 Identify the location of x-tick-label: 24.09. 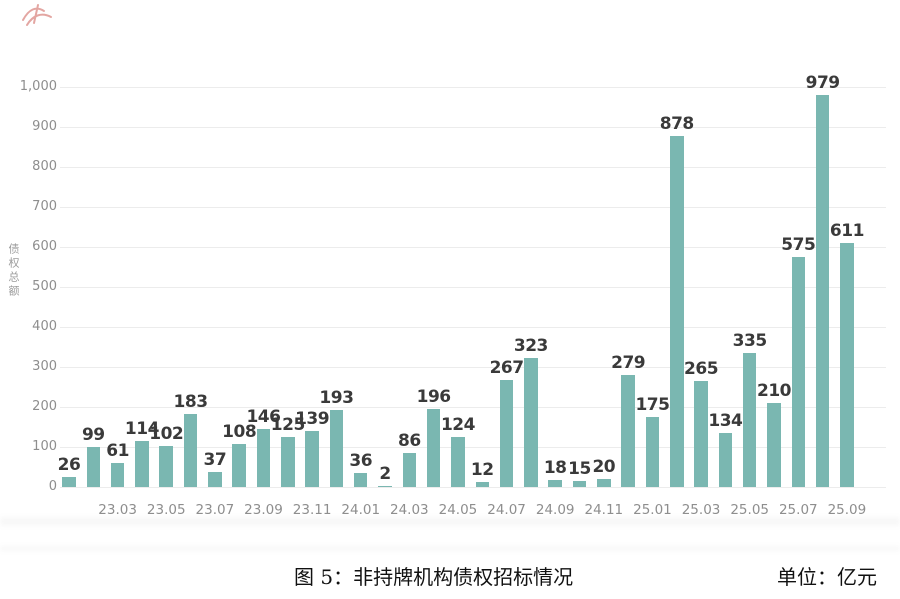
(555, 510).